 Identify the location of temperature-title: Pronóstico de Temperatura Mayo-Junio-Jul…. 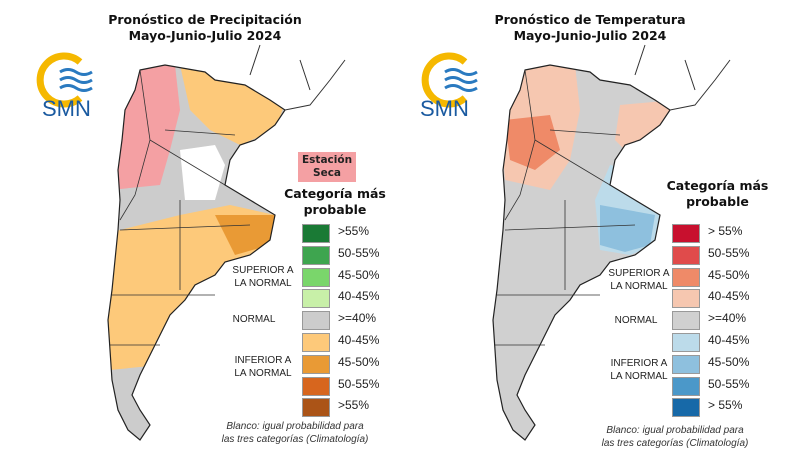
(590, 28).